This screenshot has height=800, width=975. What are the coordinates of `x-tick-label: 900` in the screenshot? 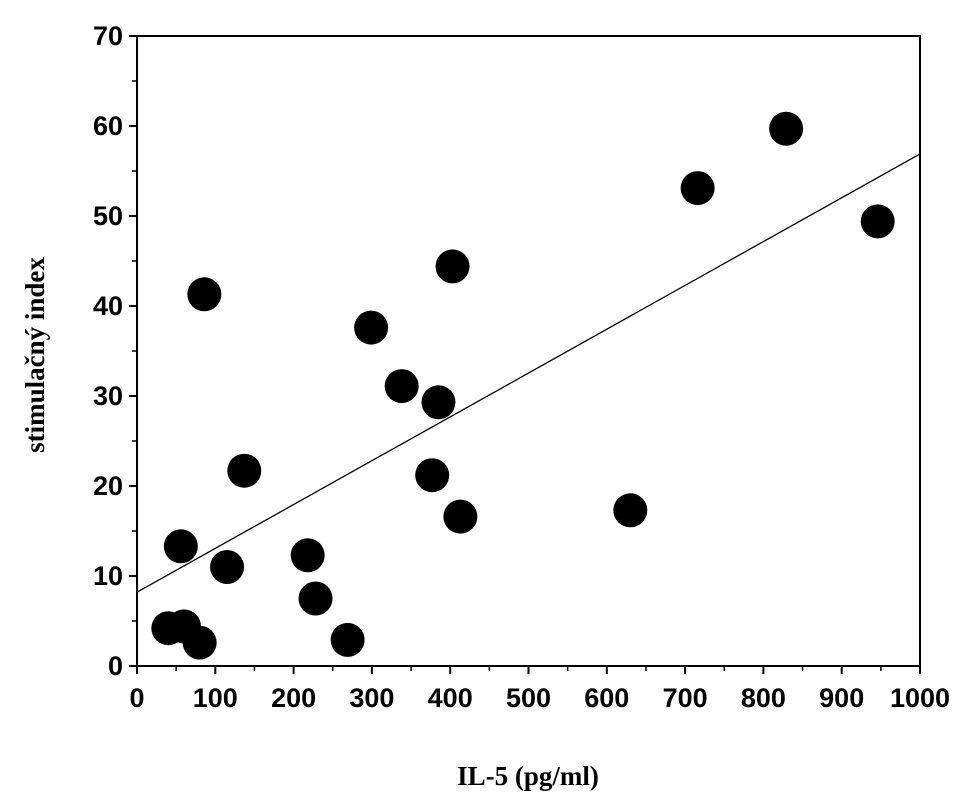 It's located at (841, 698).